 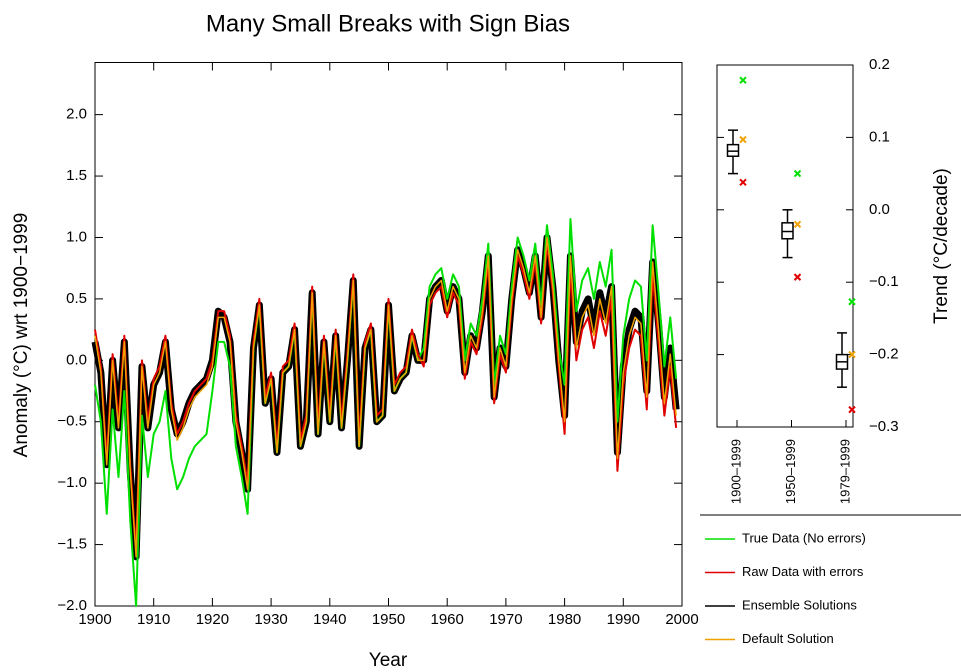 I want to click on y-tick-label: 1.0, so click(x=76, y=236).